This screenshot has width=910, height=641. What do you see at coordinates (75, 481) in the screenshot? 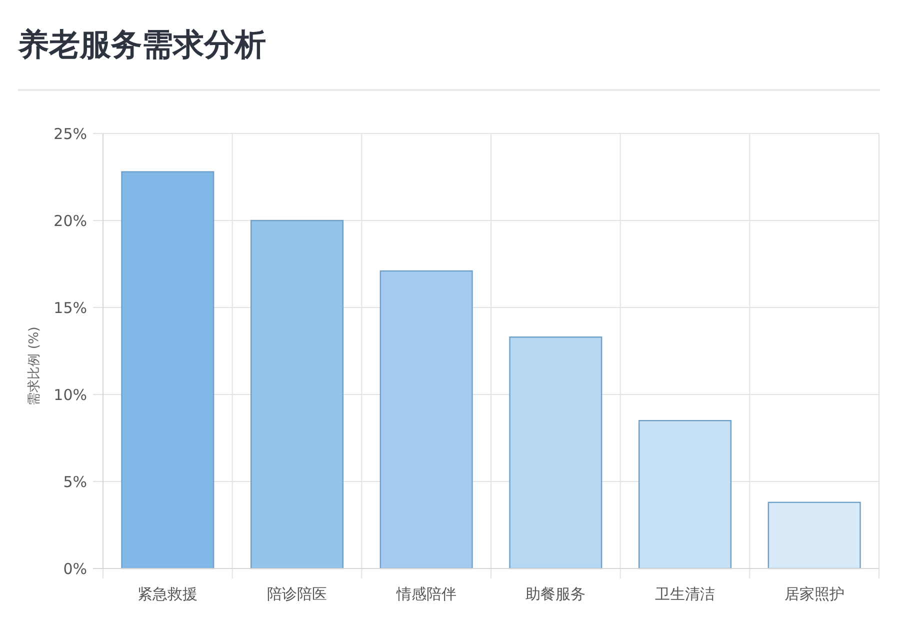
I see `y-tick-label: 5%` at bounding box center [75, 481].